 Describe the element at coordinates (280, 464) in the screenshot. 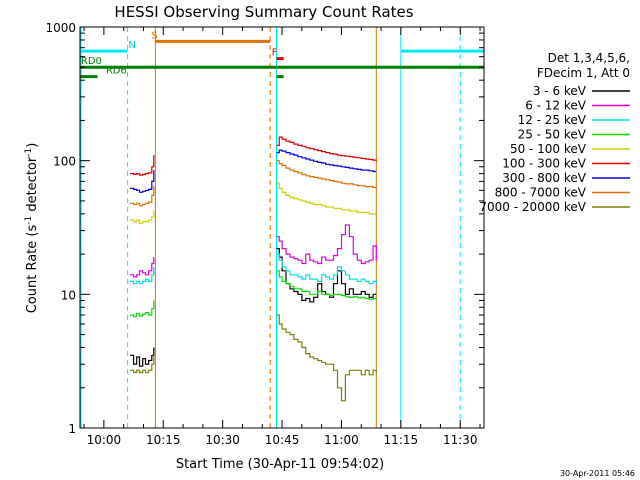

I see `x-axis-label: Start Time (30-Apr-11 09:54:02)` at that location.